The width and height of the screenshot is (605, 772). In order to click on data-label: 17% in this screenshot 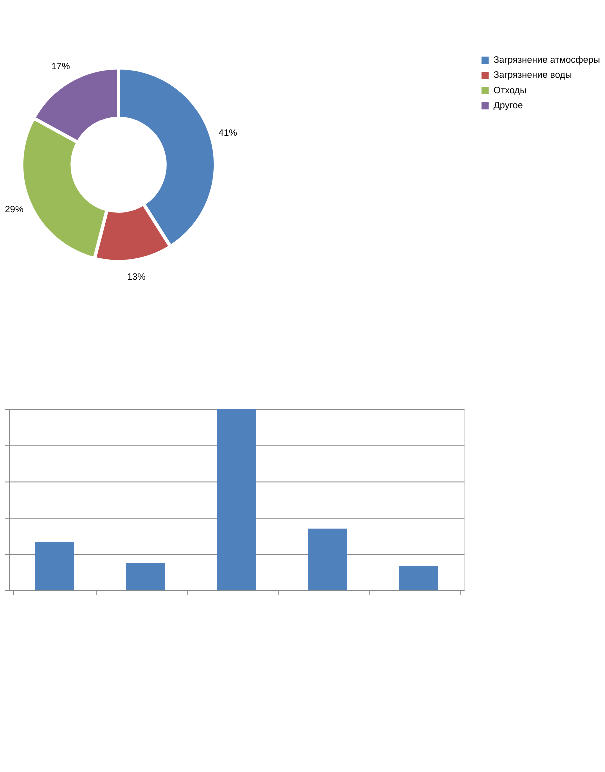, I will do `click(61, 67)`.